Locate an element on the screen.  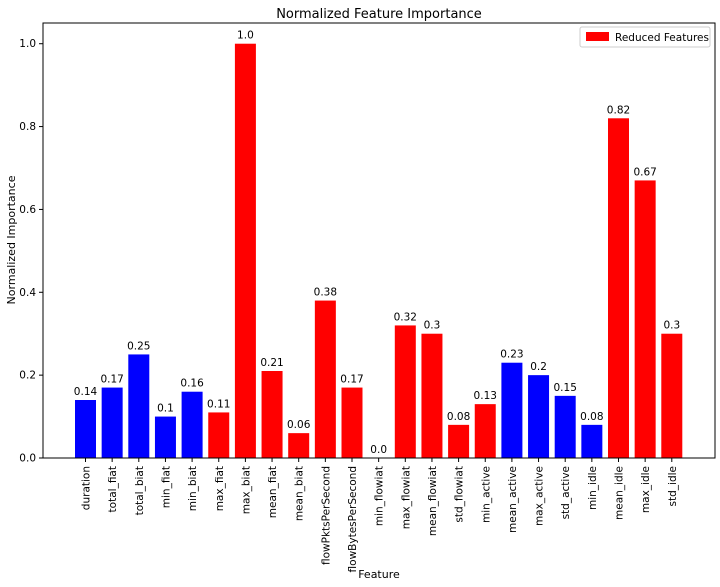
data-label-mean_fiat: 0.21 is located at coordinates (271, 363).